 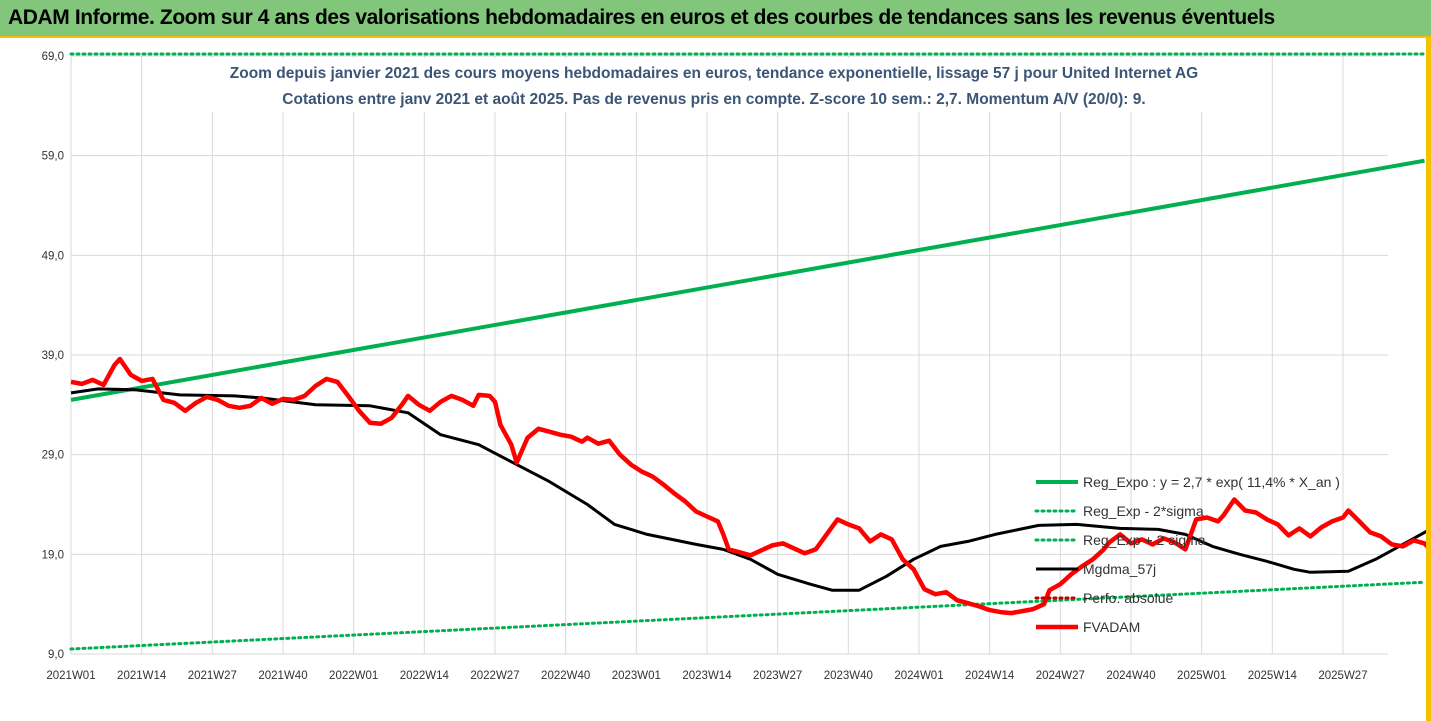 What do you see at coordinates (53, 456) in the screenshot?
I see `y-tick-label: 29,0` at bounding box center [53, 456].